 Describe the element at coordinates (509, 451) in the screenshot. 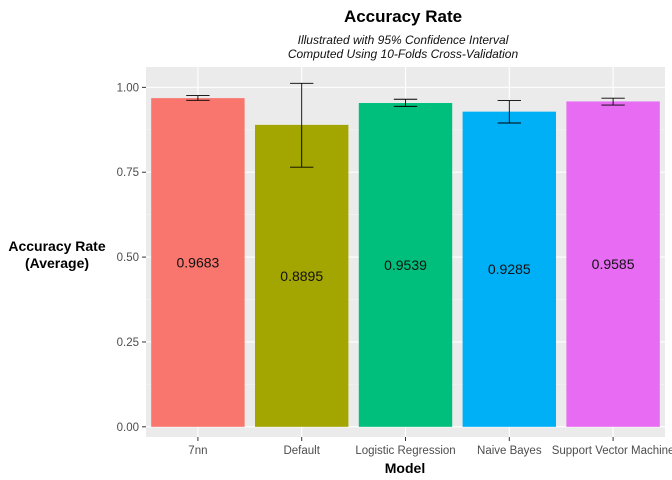

I see `x-tick-label: Naive Bayes` at that location.